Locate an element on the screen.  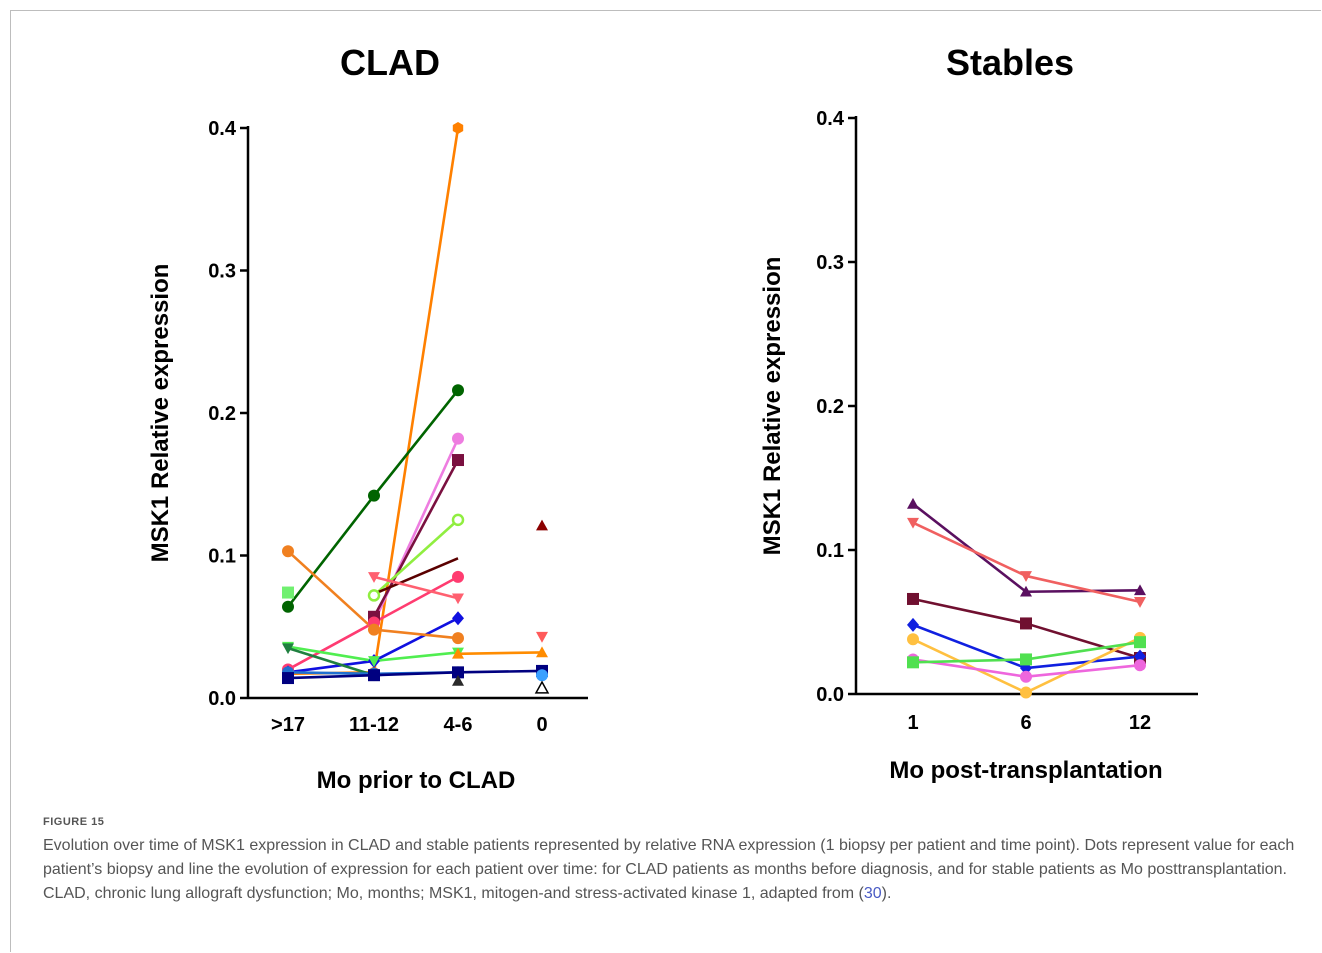
x-tick-label: 6 is located at coordinates (1025, 723).